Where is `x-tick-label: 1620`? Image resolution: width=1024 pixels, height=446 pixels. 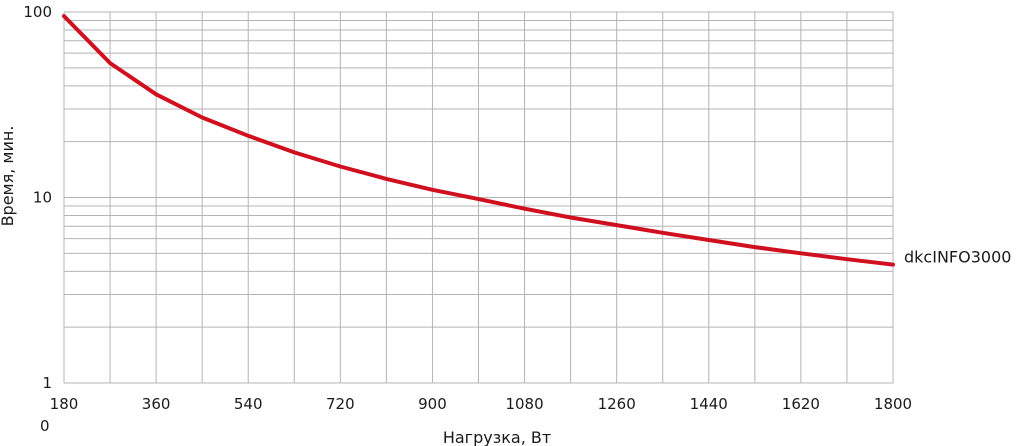
x-tick-label: 1620 is located at coordinates (801, 404).